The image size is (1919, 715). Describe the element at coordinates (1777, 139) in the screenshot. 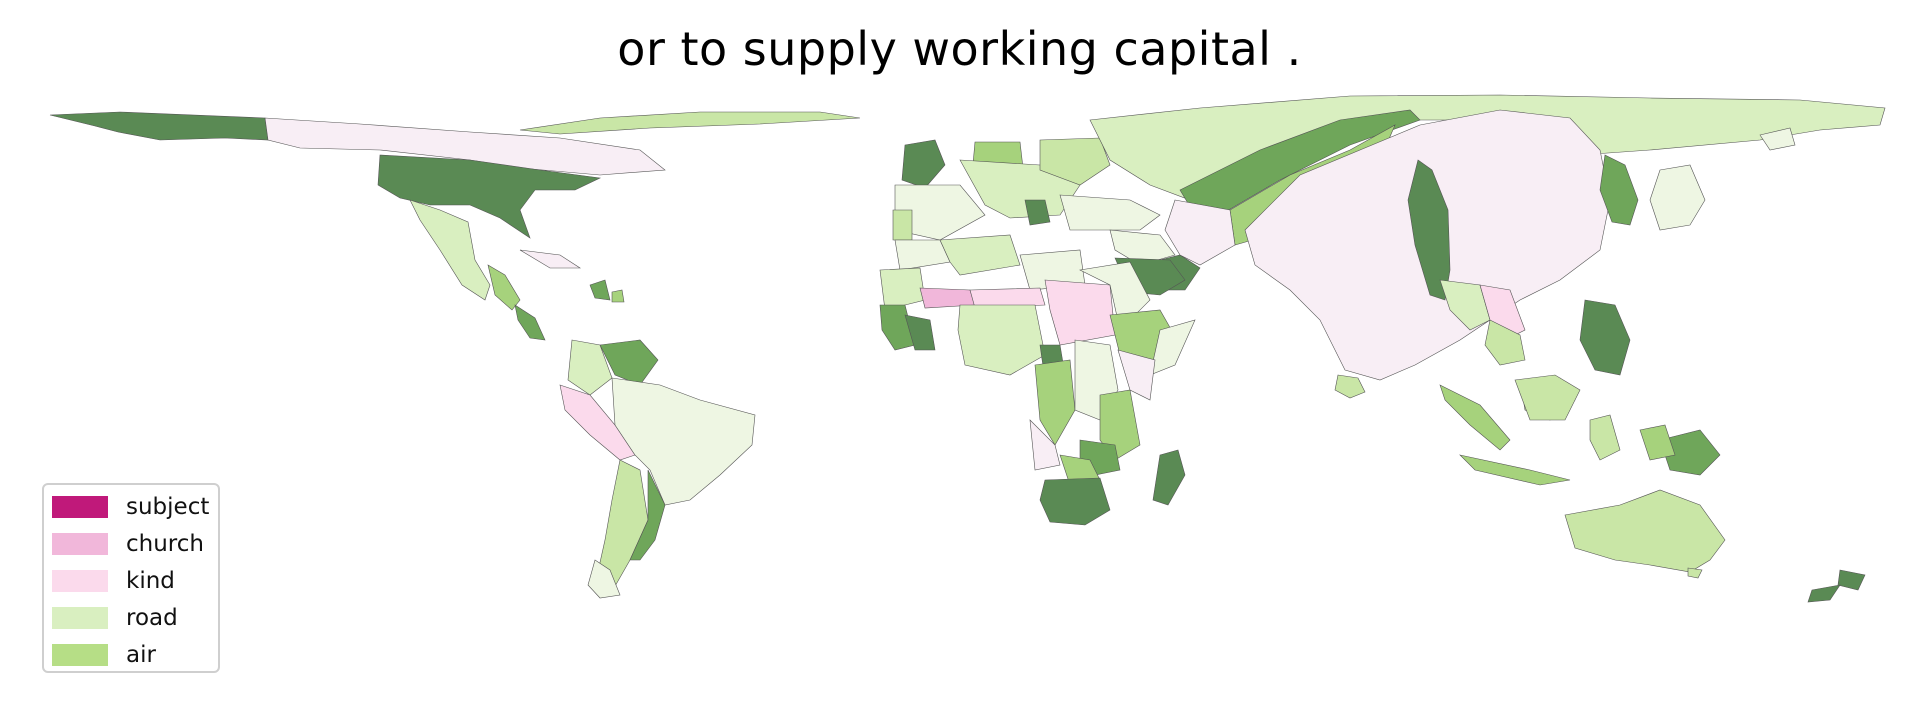

I see `region-japan-north` at that location.